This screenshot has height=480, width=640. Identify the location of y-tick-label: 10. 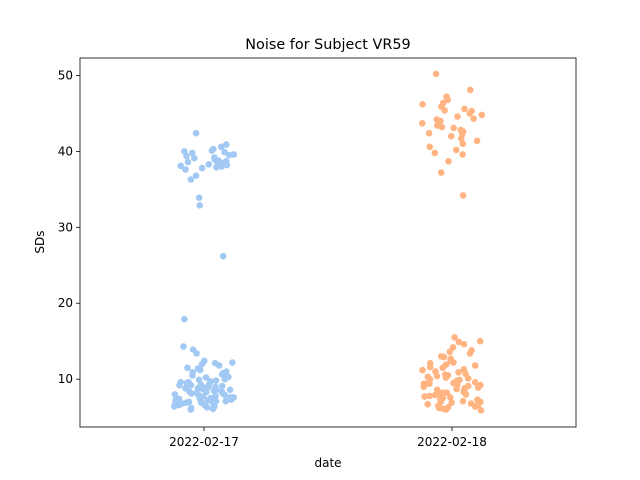
(65, 379).